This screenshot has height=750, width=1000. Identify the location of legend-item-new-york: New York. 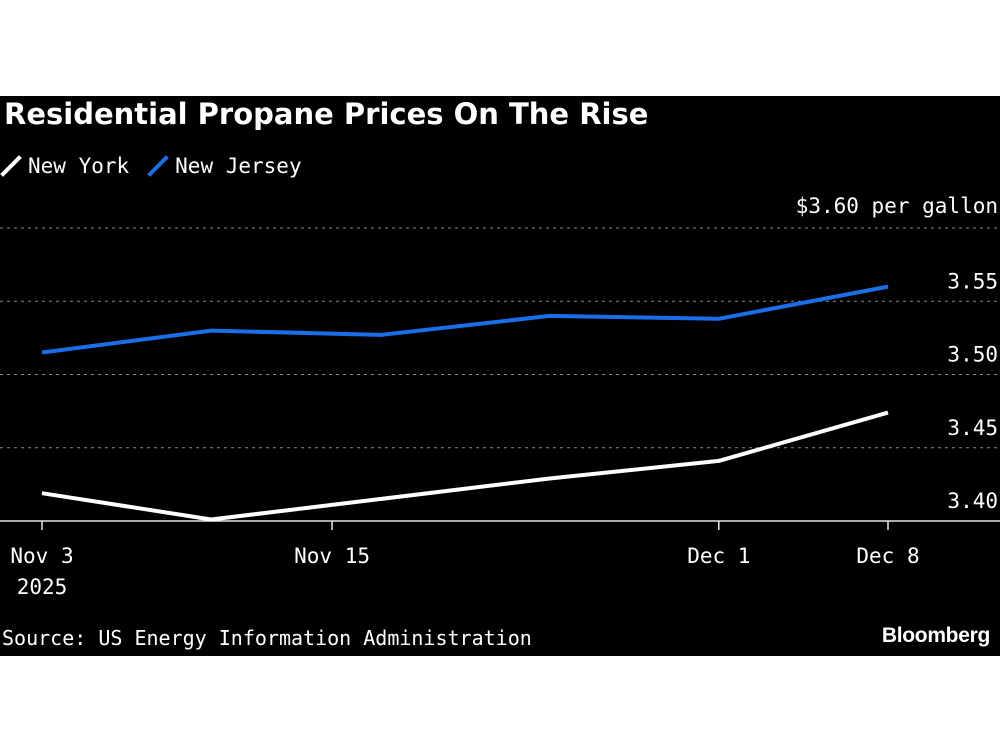
(64, 166).